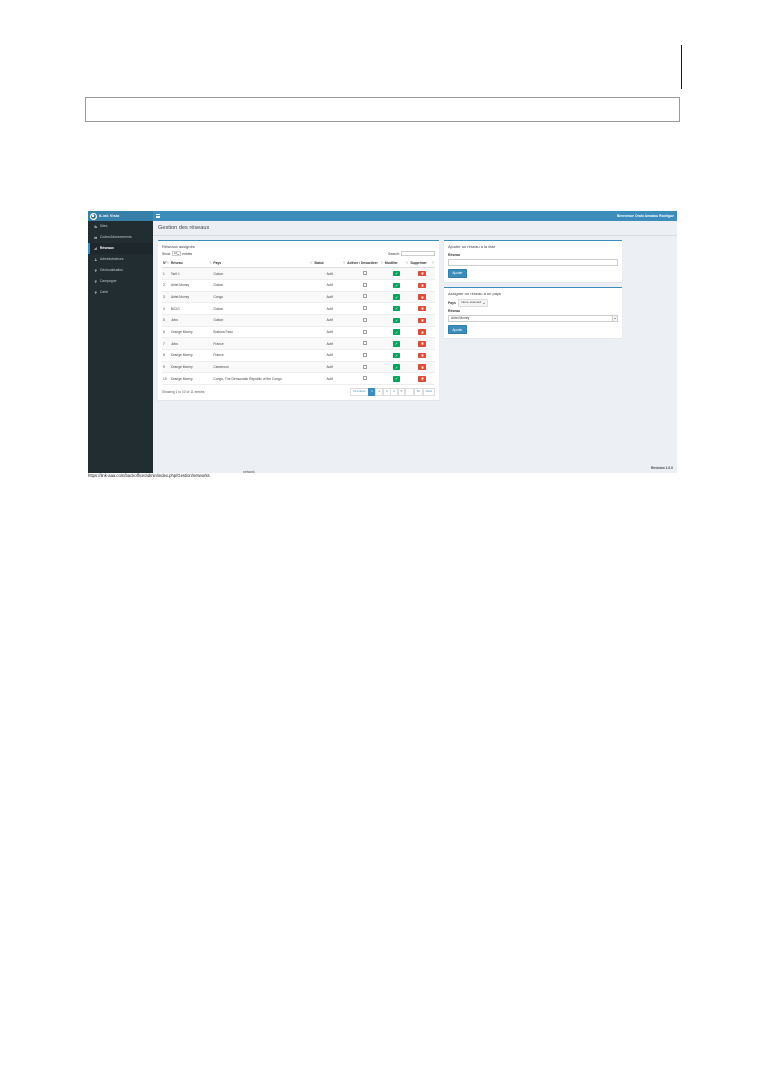  Describe the element at coordinates (533, 318) in the screenshot. I see `assign-reseau-select: Airtel Money` at that location.